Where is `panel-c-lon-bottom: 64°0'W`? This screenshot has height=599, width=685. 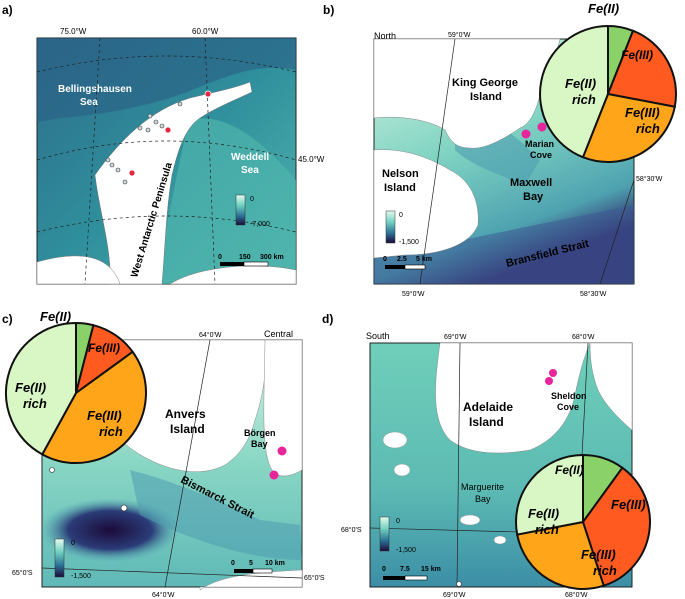 panel-c-lon-bottom: 64°0'W is located at coordinates (163, 595).